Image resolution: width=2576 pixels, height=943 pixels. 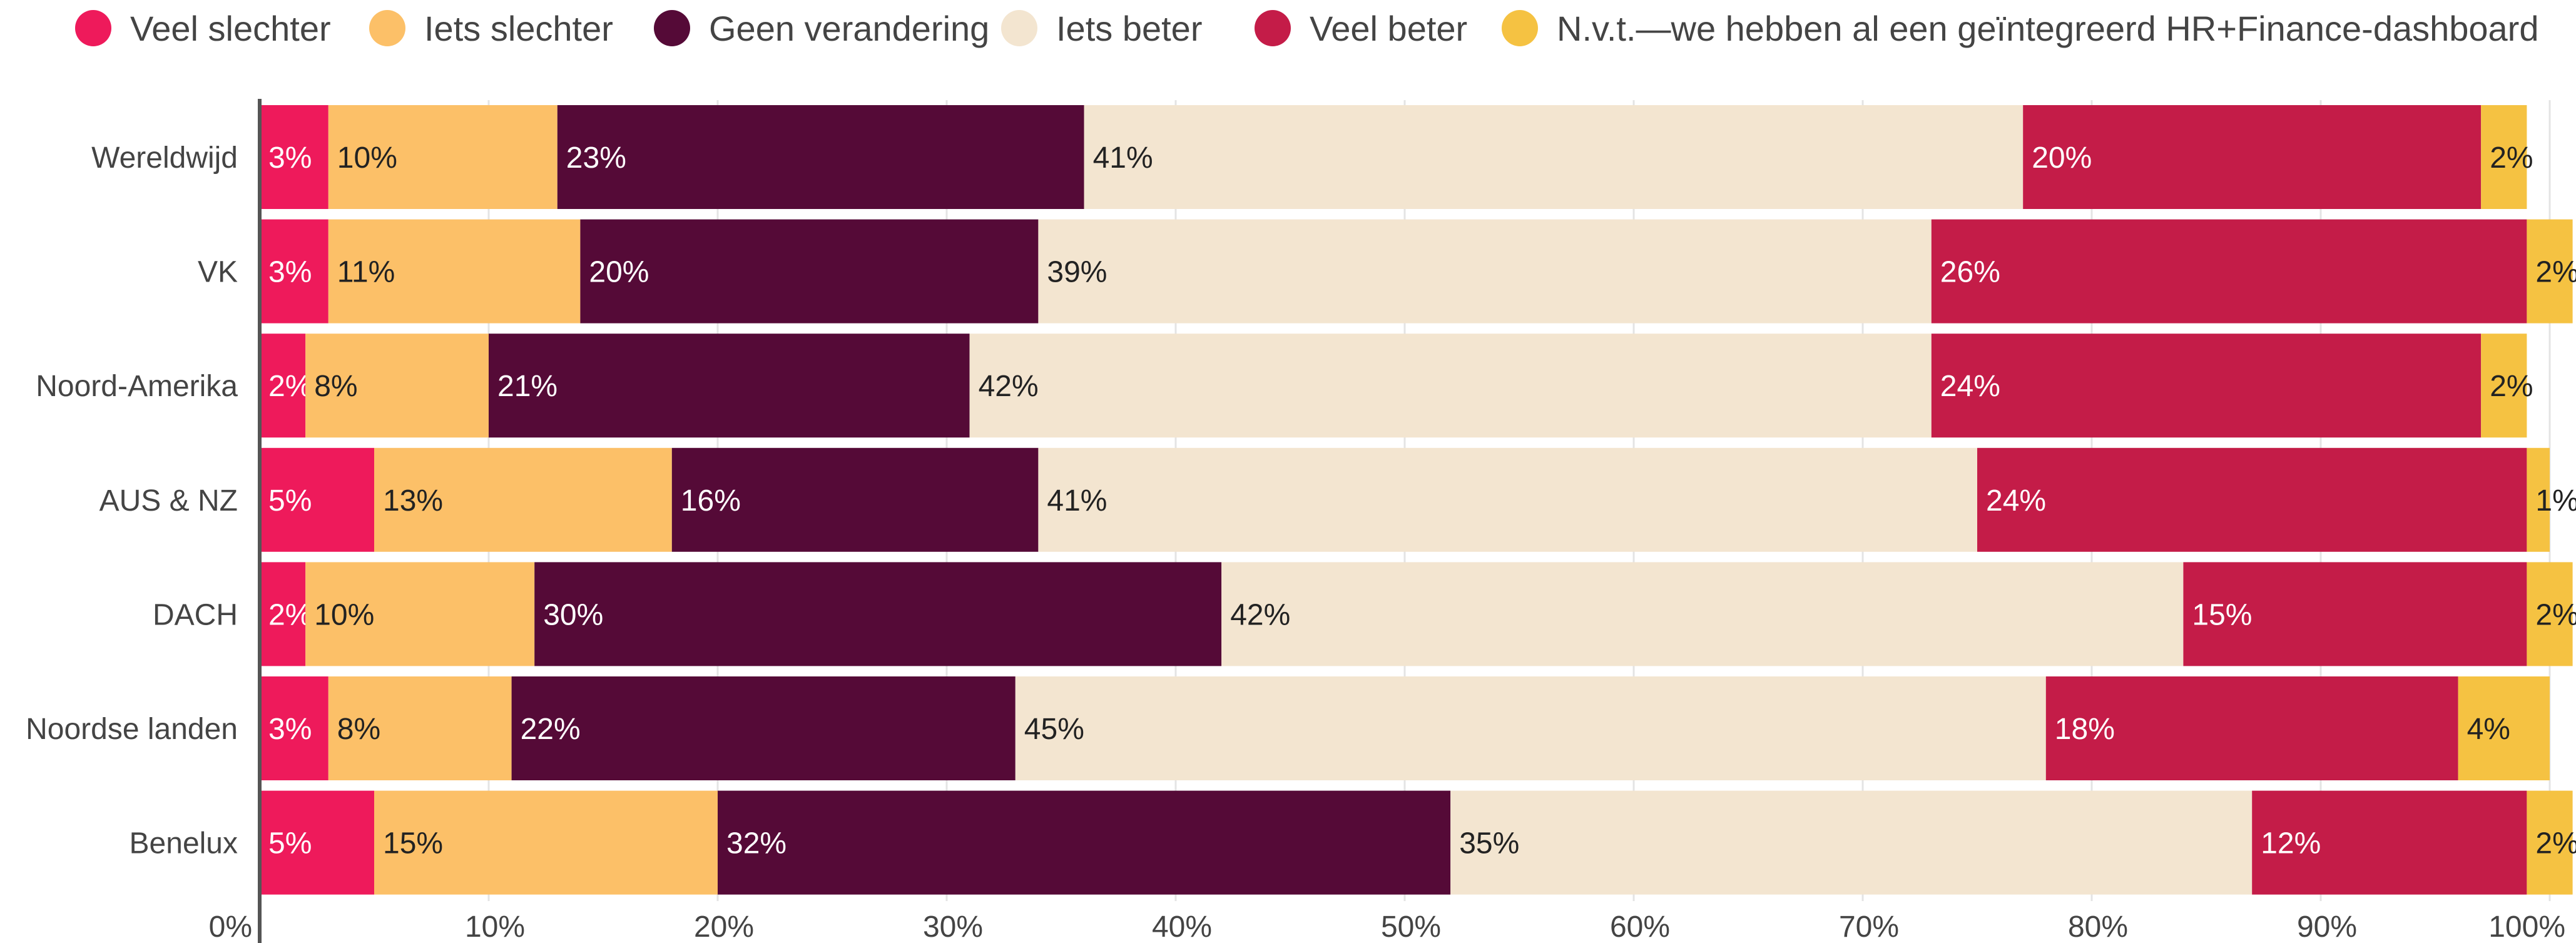 What do you see at coordinates (358, 729) in the screenshot?
I see `data-label: 8%` at bounding box center [358, 729].